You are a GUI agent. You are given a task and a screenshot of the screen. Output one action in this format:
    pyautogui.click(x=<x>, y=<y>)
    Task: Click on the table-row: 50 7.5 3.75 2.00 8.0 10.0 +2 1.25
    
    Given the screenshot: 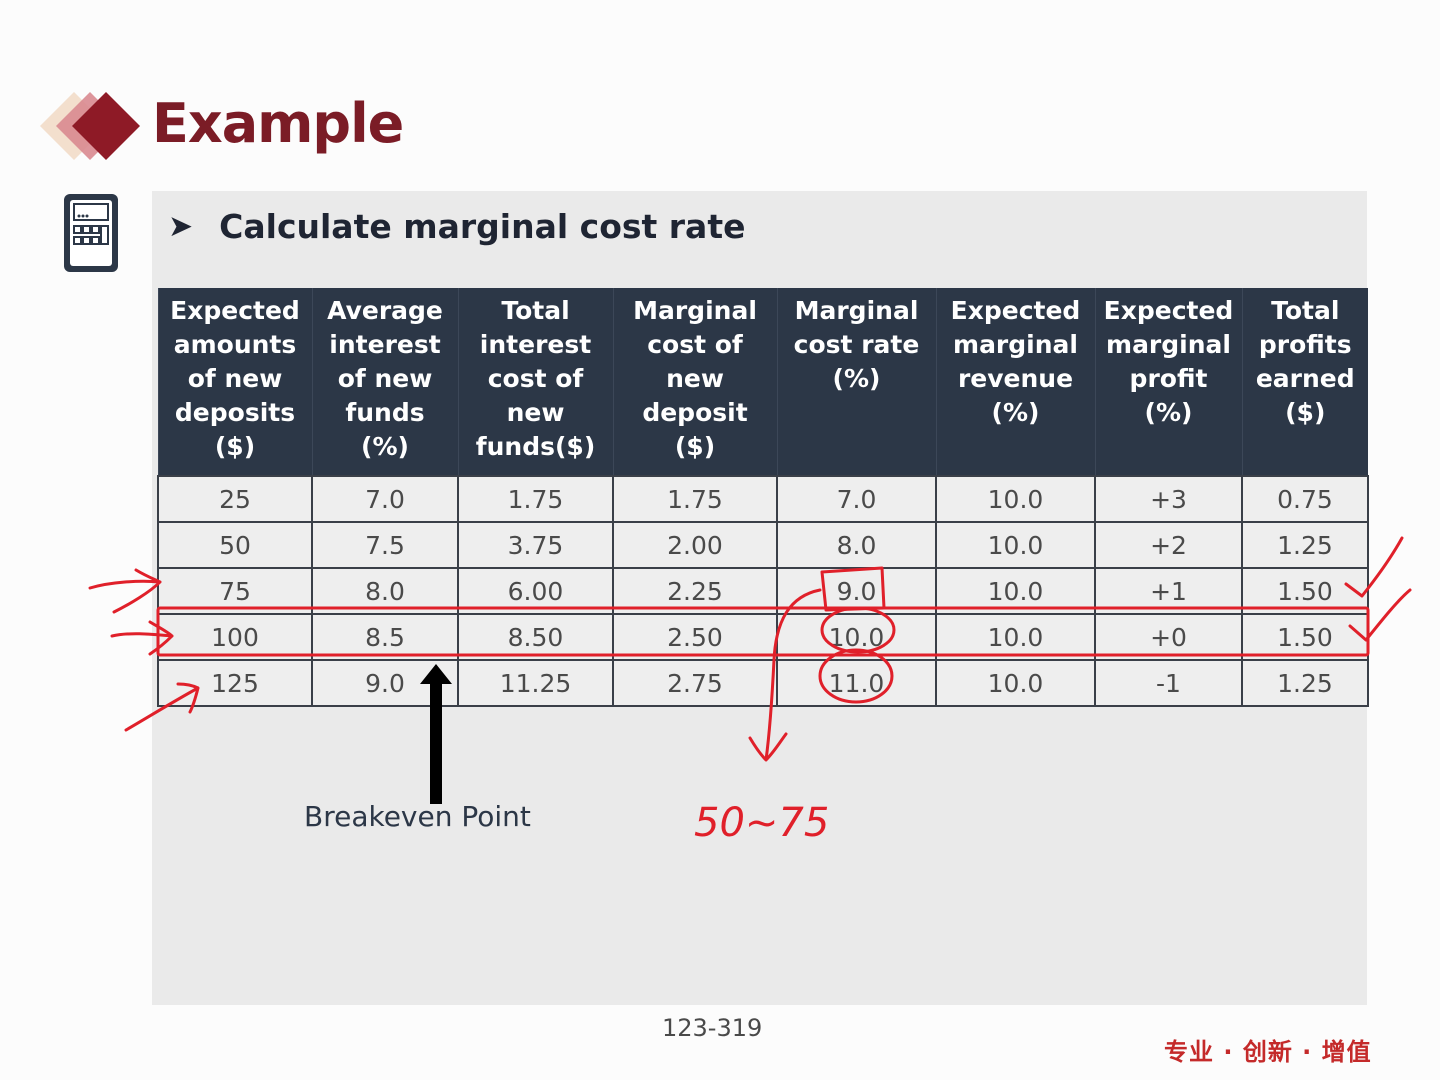 What is the action you would take?
    pyautogui.click(x=763, y=545)
    